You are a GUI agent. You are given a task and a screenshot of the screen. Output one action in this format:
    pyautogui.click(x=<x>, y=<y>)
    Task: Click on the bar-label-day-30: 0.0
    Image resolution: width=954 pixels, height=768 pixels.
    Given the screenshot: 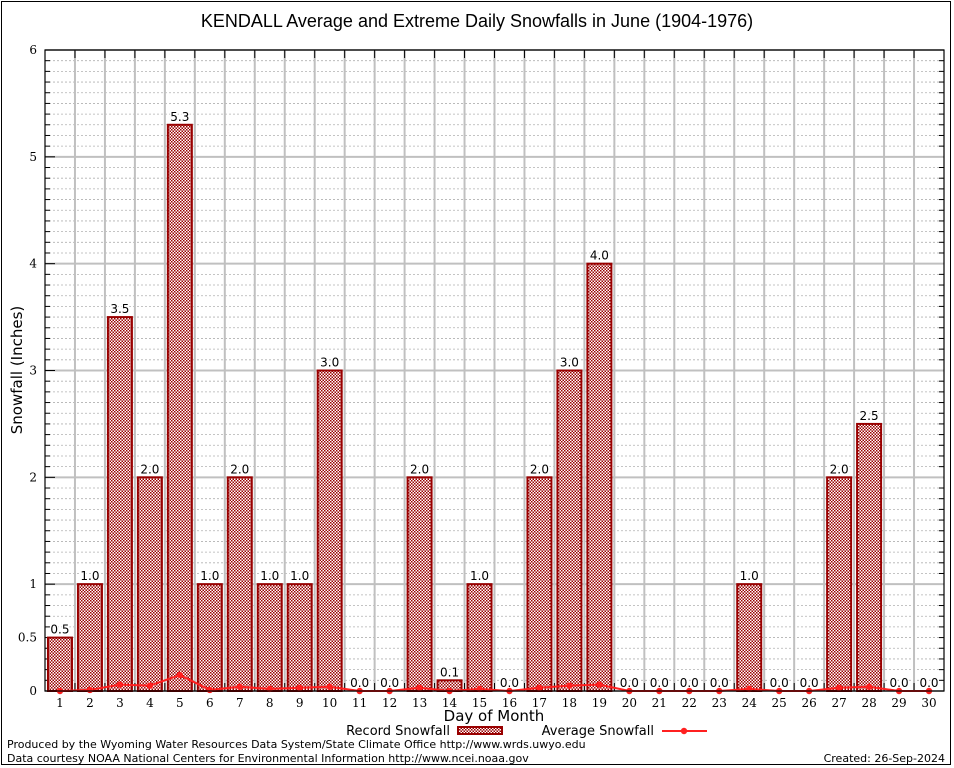 What is the action you would take?
    pyautogui.click(x=928, y=683)
    